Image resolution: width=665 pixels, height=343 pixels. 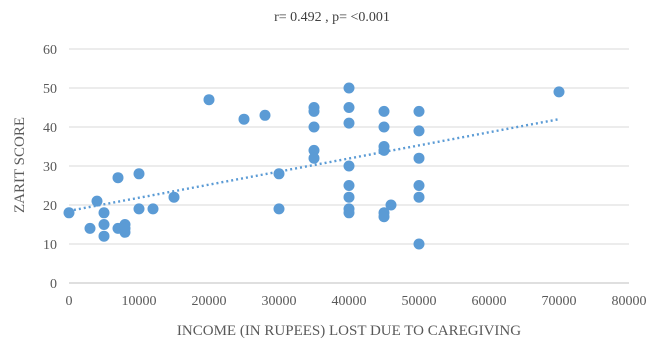 What do you see at coordinates (139, 301) in the screenshot?
I see `x-tick-label: 10000` at bounding box center [139, 301].